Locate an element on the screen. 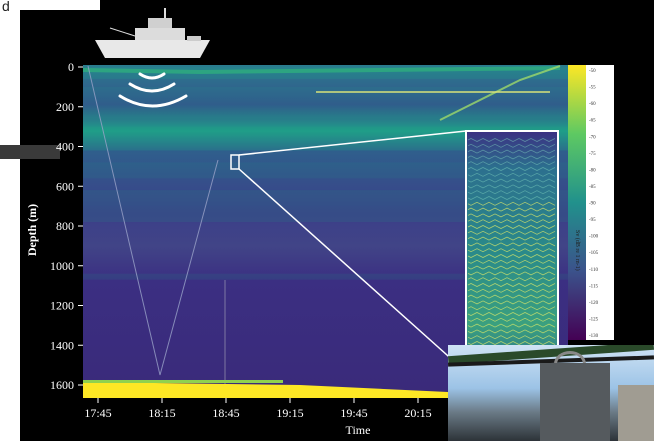 The height and width of the screenshot is (441, 654). y-tick-label: 400 is located at coordinates (65, 147).